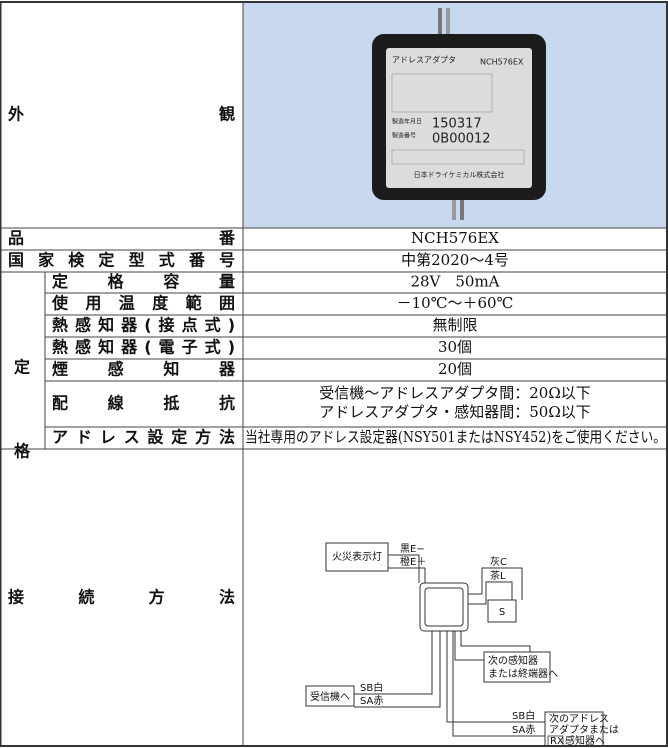  Describe the element at coordinates (121, 597) in the screenshot. I see `row-label: 接続方法` at that location.